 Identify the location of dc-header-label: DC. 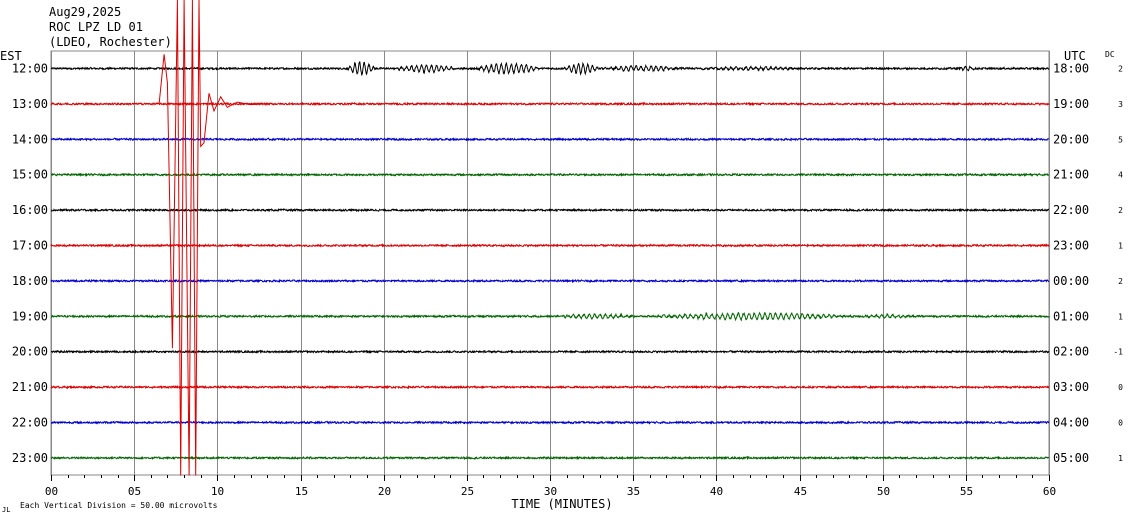
(1110, 54).